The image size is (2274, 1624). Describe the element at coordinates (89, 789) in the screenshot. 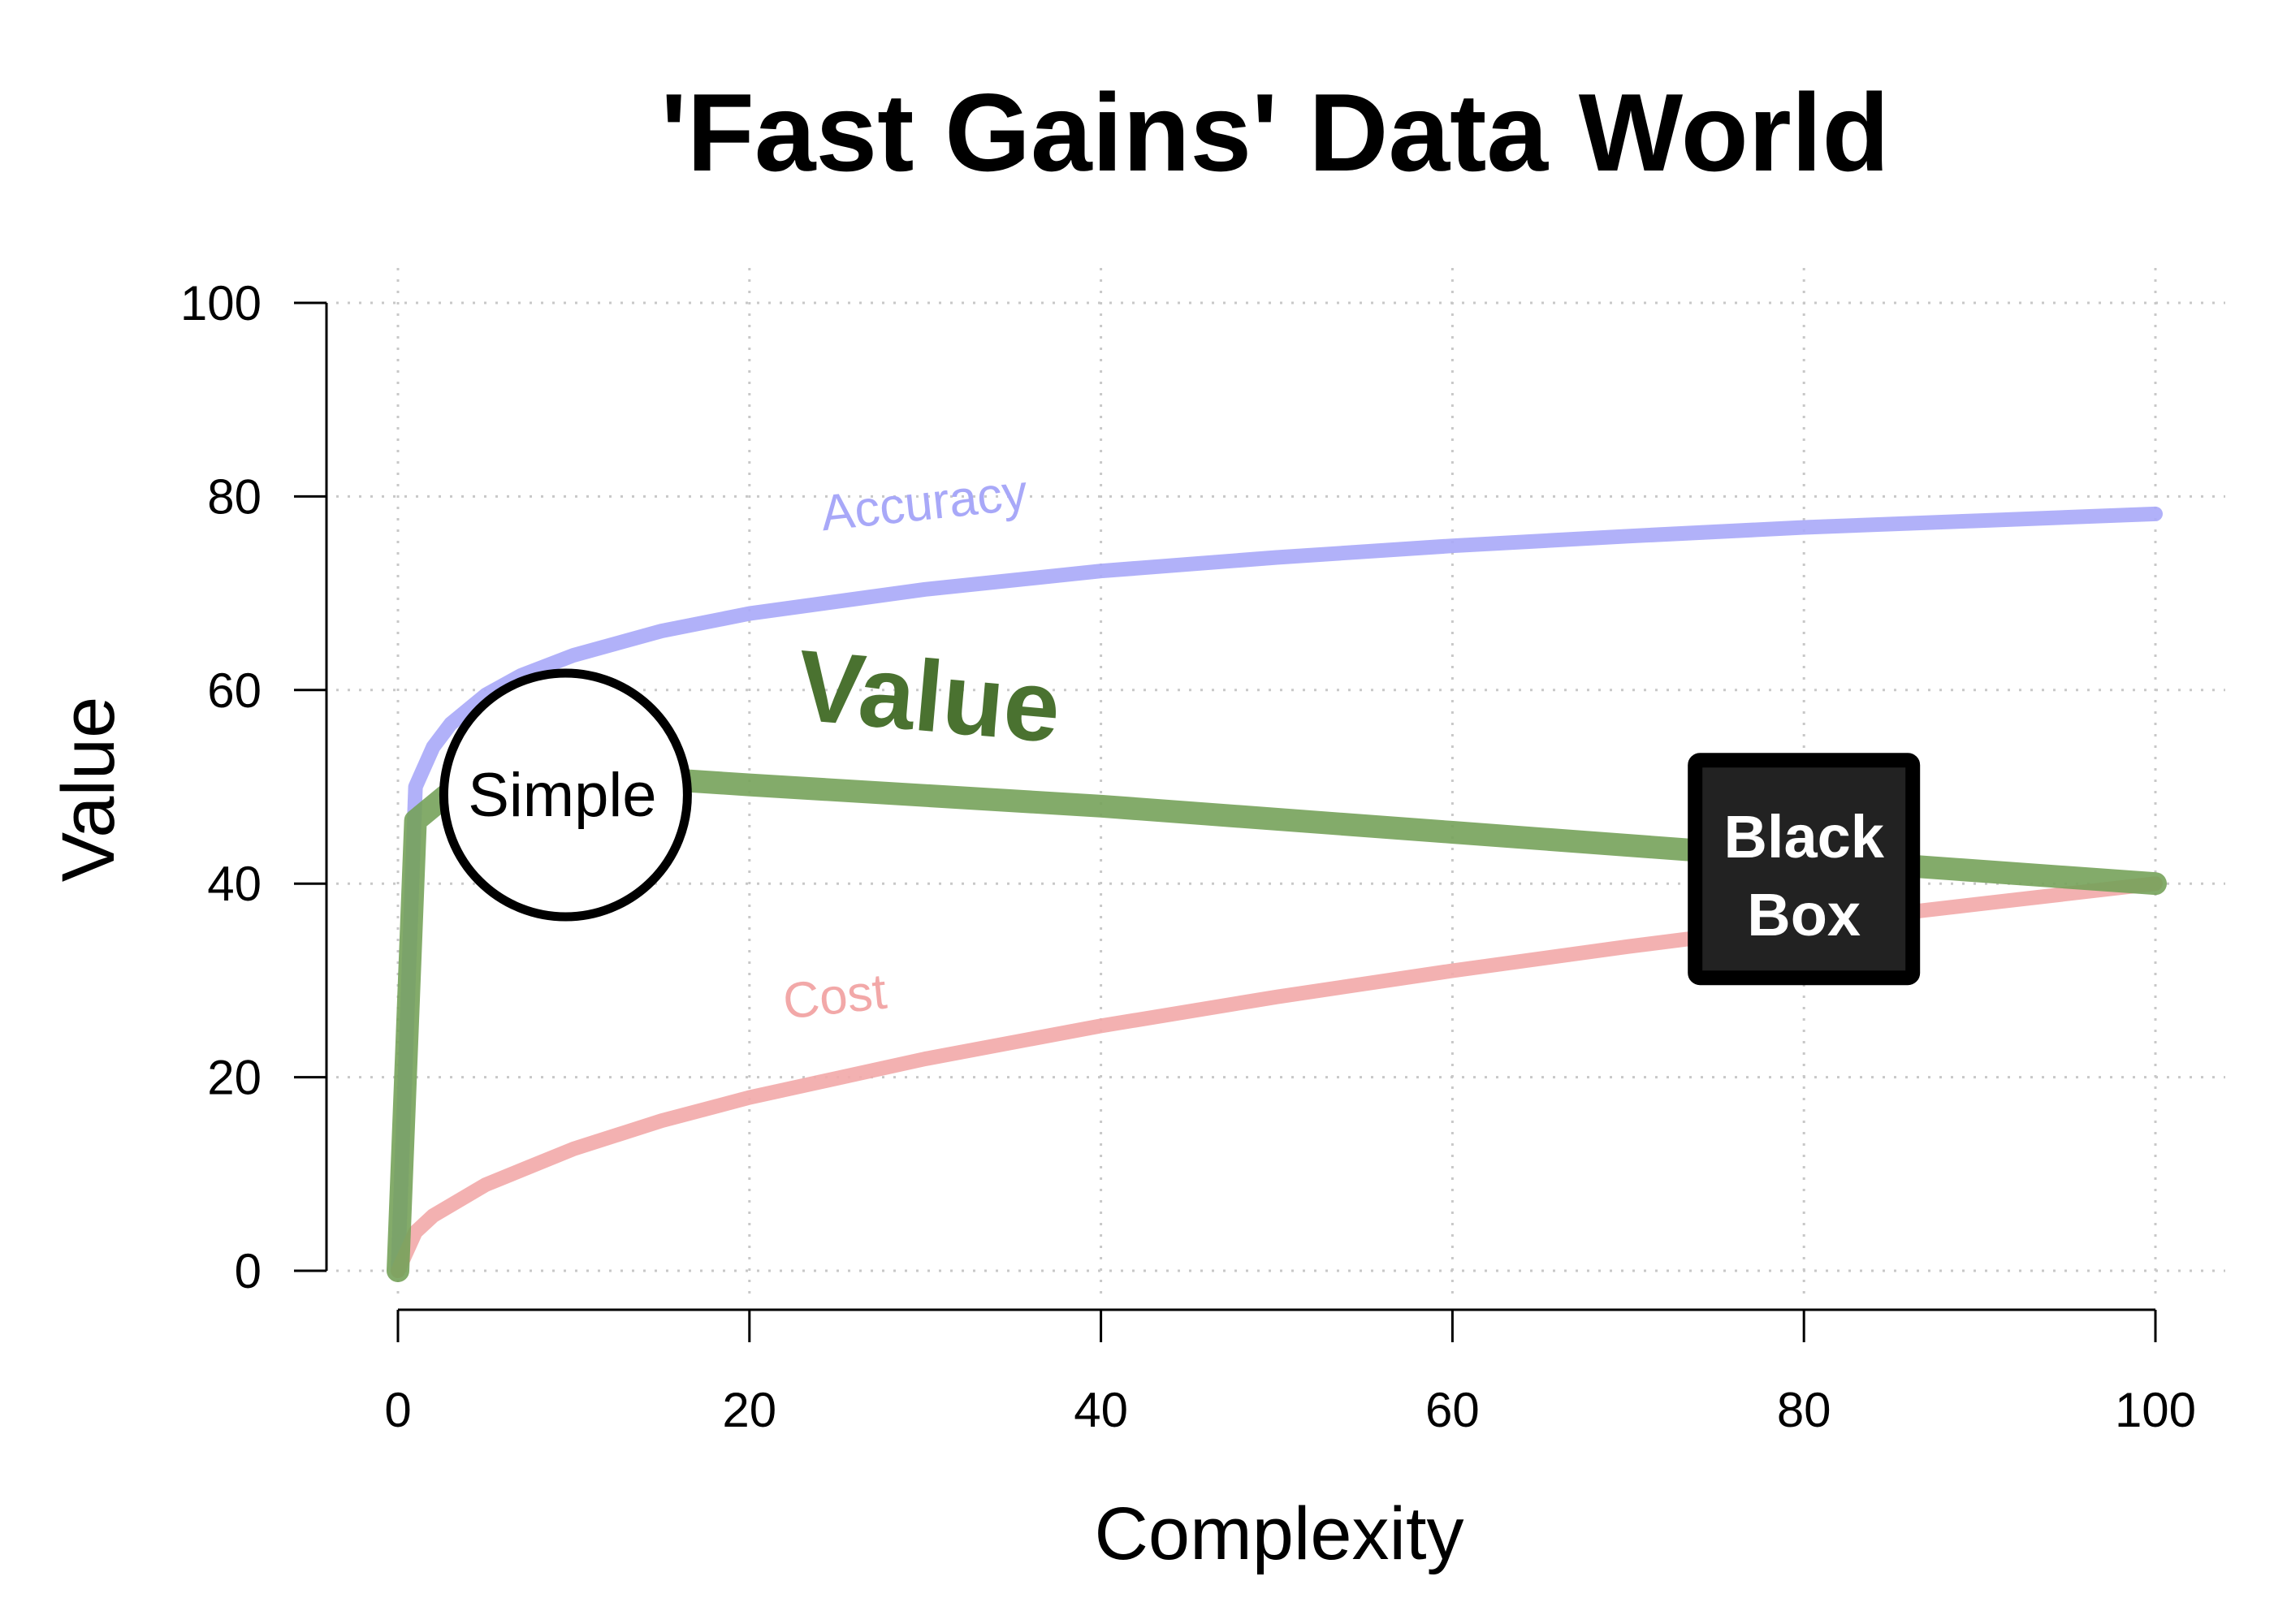

I see `y-axis-label: Value` at that location.